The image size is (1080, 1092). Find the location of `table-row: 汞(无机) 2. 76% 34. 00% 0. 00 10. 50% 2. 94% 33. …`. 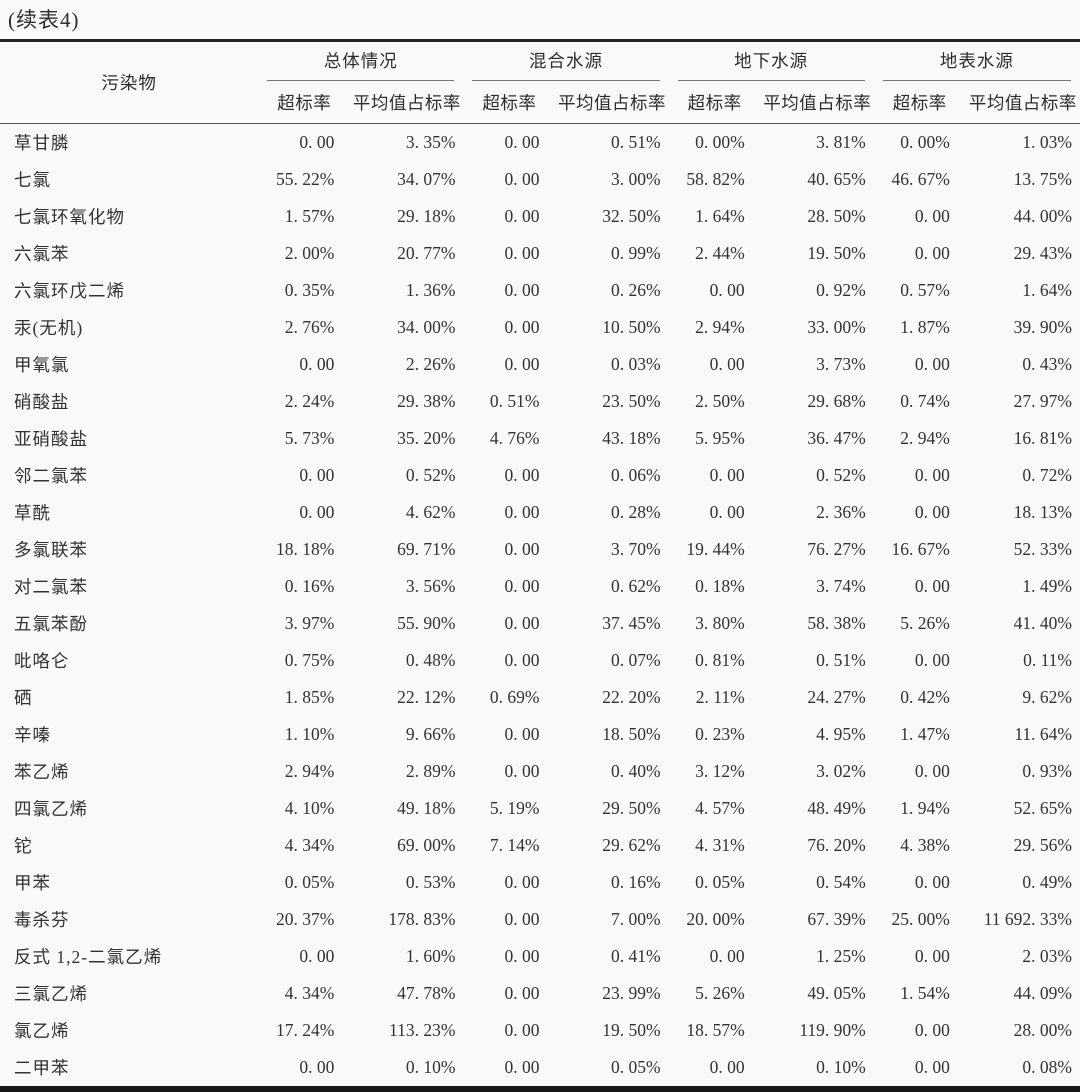

table-row: 汞(无机) 2. 76% 34. 00% 0. 00 10. 50% 2. 94% 33. … is located at coordinates (540, 327).